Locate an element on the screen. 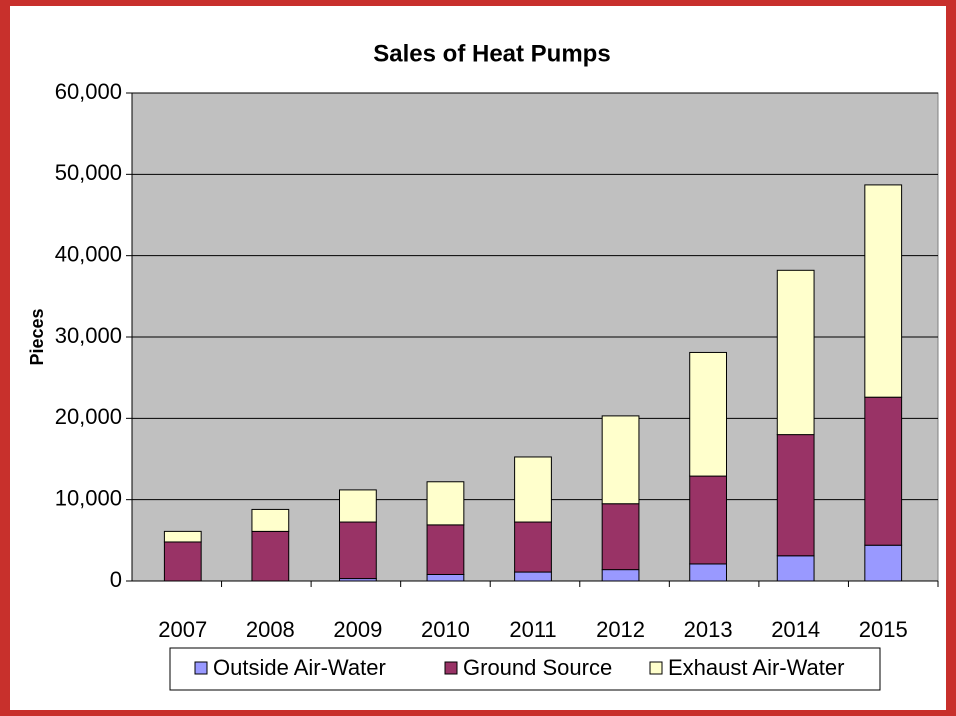 The image size is (956, 716). legend-box is located at coordinates (525, 669).